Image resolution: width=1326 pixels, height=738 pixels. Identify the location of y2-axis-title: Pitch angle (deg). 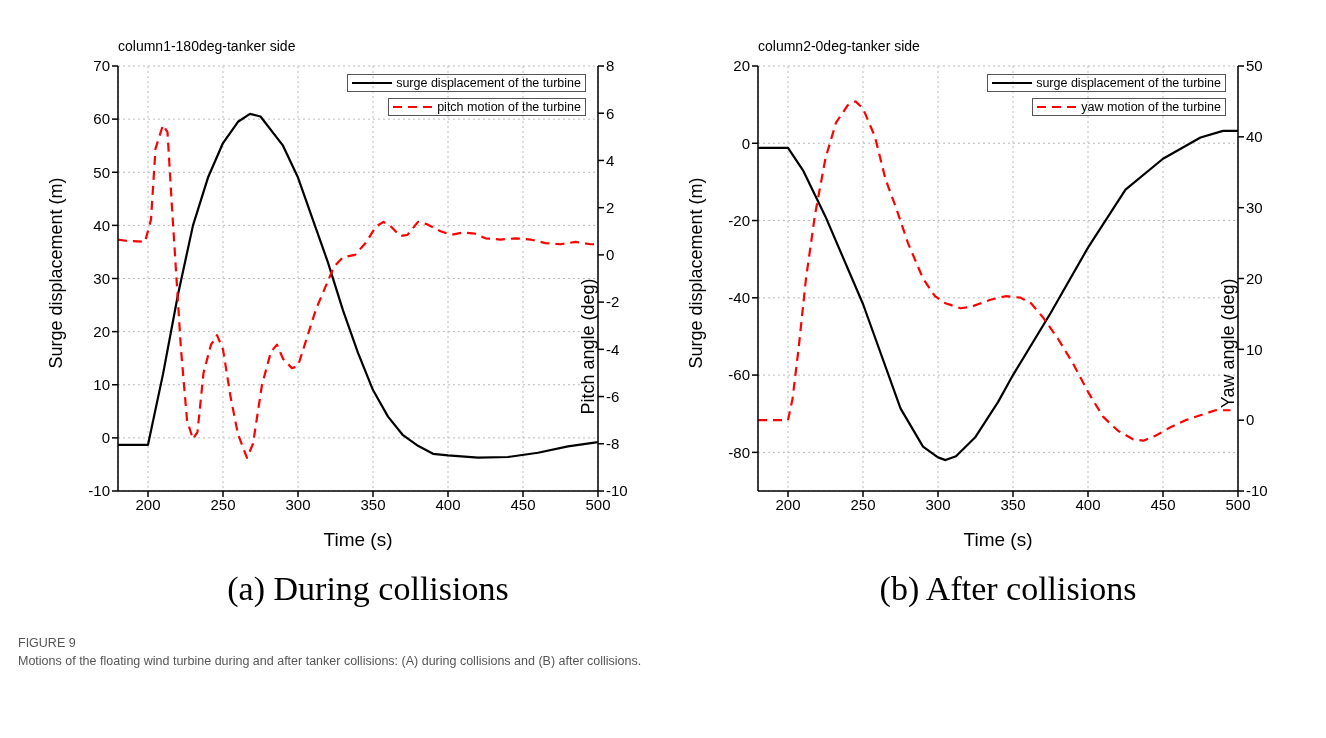
(588, 346).